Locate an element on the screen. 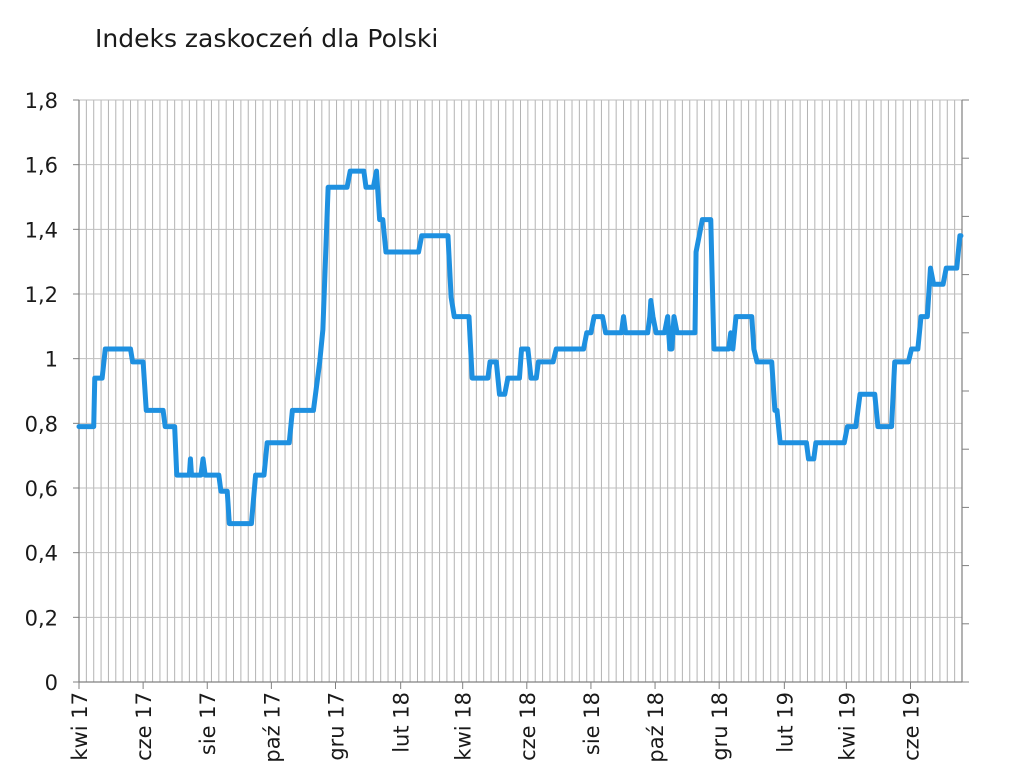  y-tick-label: 1,6 is located at coordinates (41, 166).